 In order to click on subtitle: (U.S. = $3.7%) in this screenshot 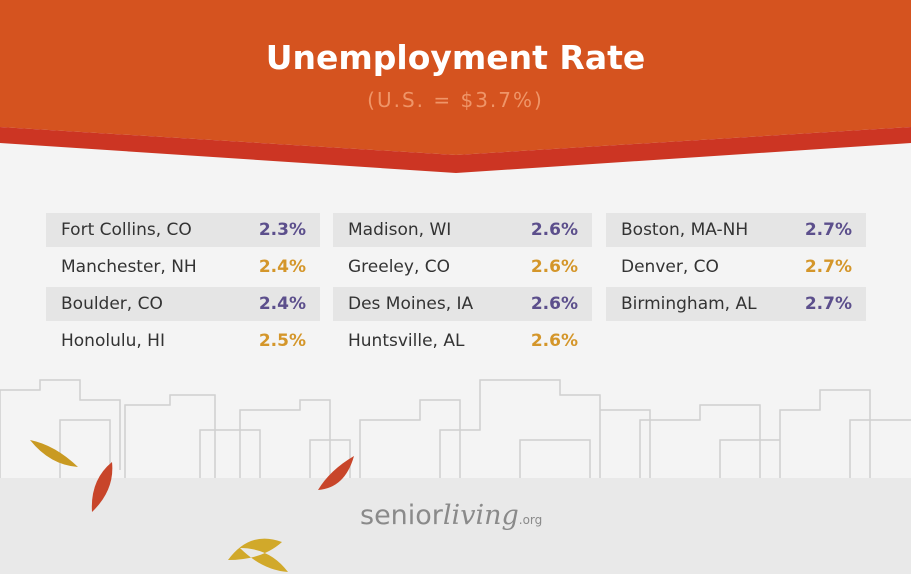, I will do `click(455, 100)`.